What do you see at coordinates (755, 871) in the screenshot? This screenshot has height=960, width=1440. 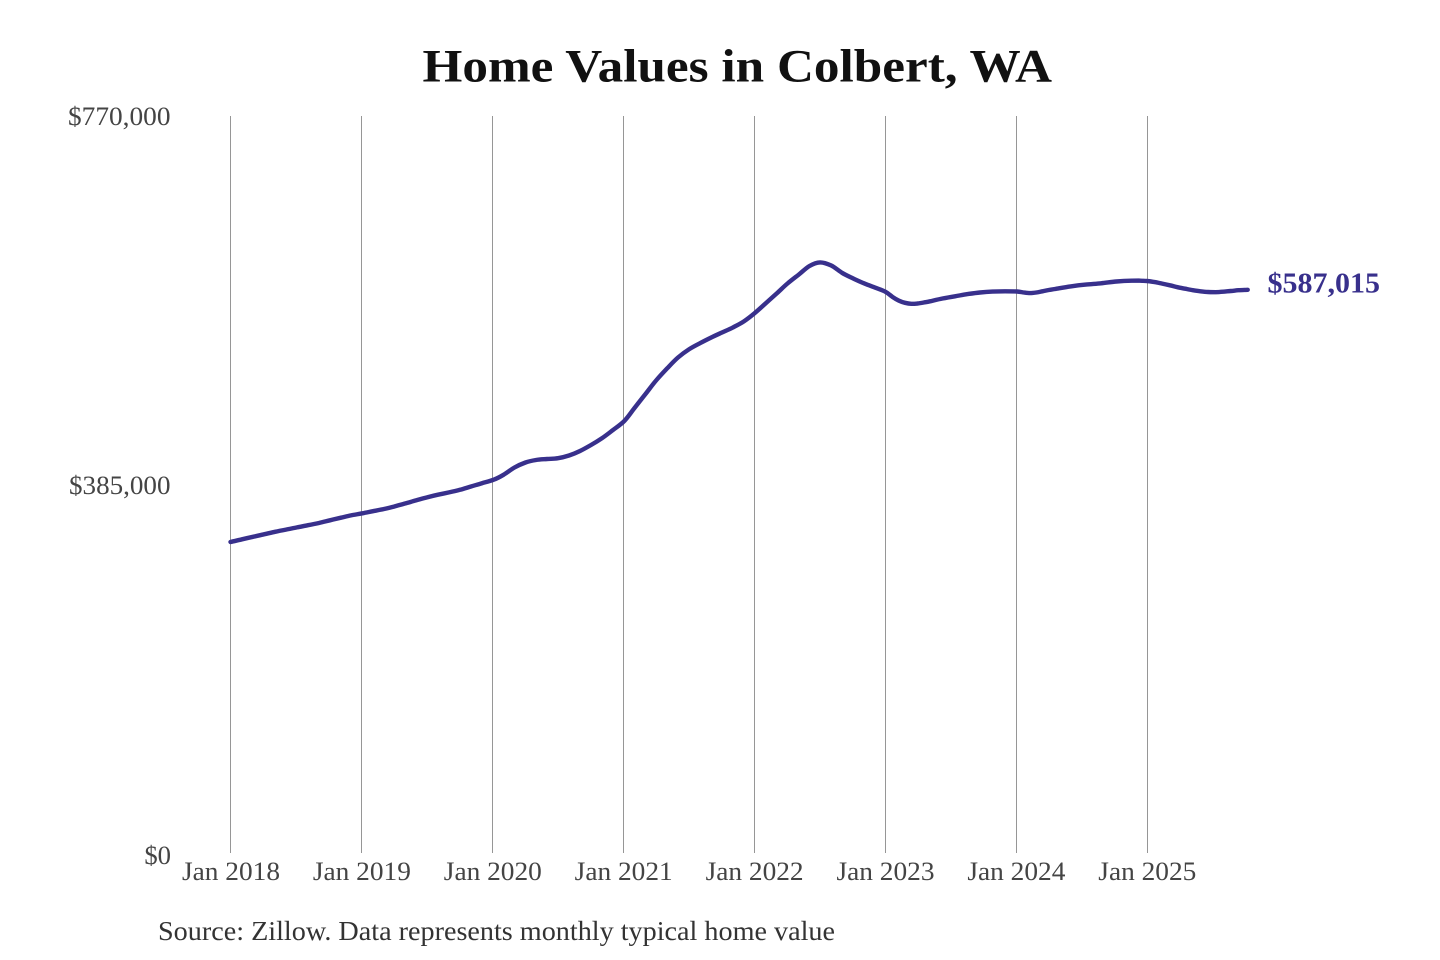 I see `svg-text: Jan 2022` at bounding box center [755, 871].